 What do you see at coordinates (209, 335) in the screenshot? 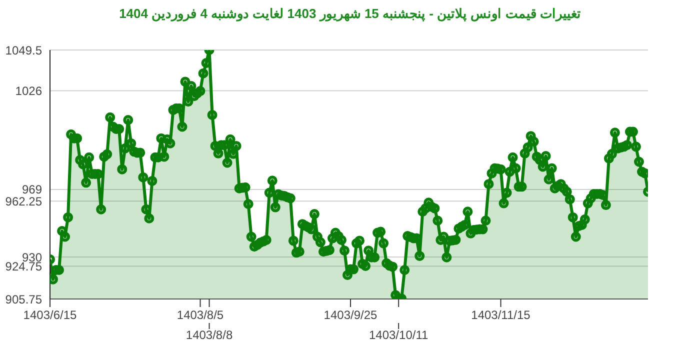
I see `x-tick-label: 1403/8/8` at bounding box center [209, 335].